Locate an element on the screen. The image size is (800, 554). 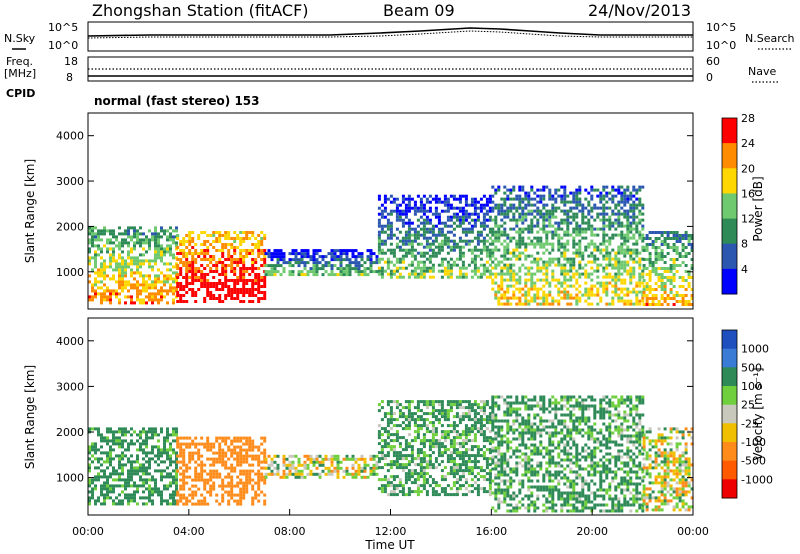
power-colorbar-frame is located at coordinates (729, 206).